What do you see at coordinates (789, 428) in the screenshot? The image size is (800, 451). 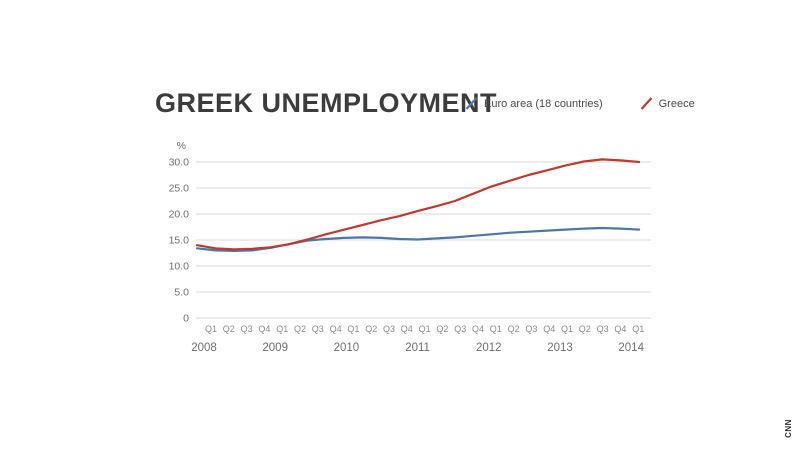 I see `cnn-watermark: CNN` at bounding box center [789, 428].